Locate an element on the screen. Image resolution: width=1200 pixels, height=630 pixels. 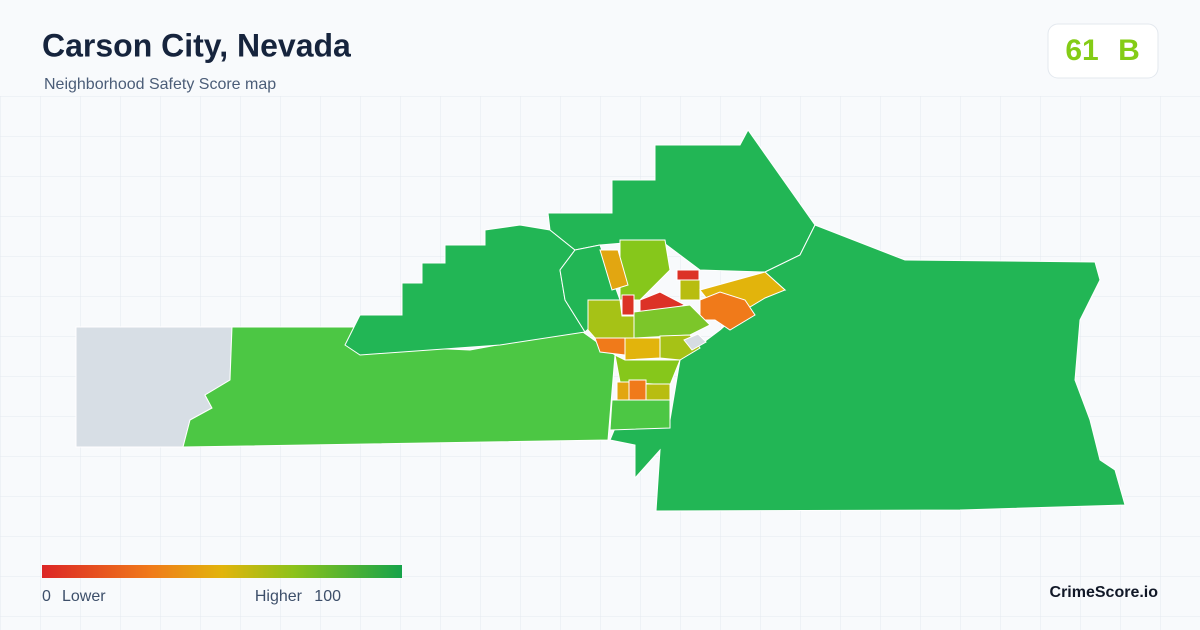
legend-scale is located at coordinates (222, 571).